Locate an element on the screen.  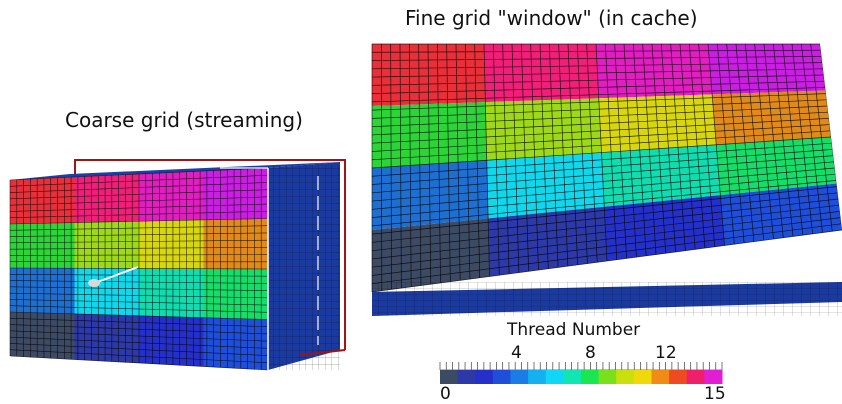
fine-grid-front-mesh is located at coordinates (607, 299).